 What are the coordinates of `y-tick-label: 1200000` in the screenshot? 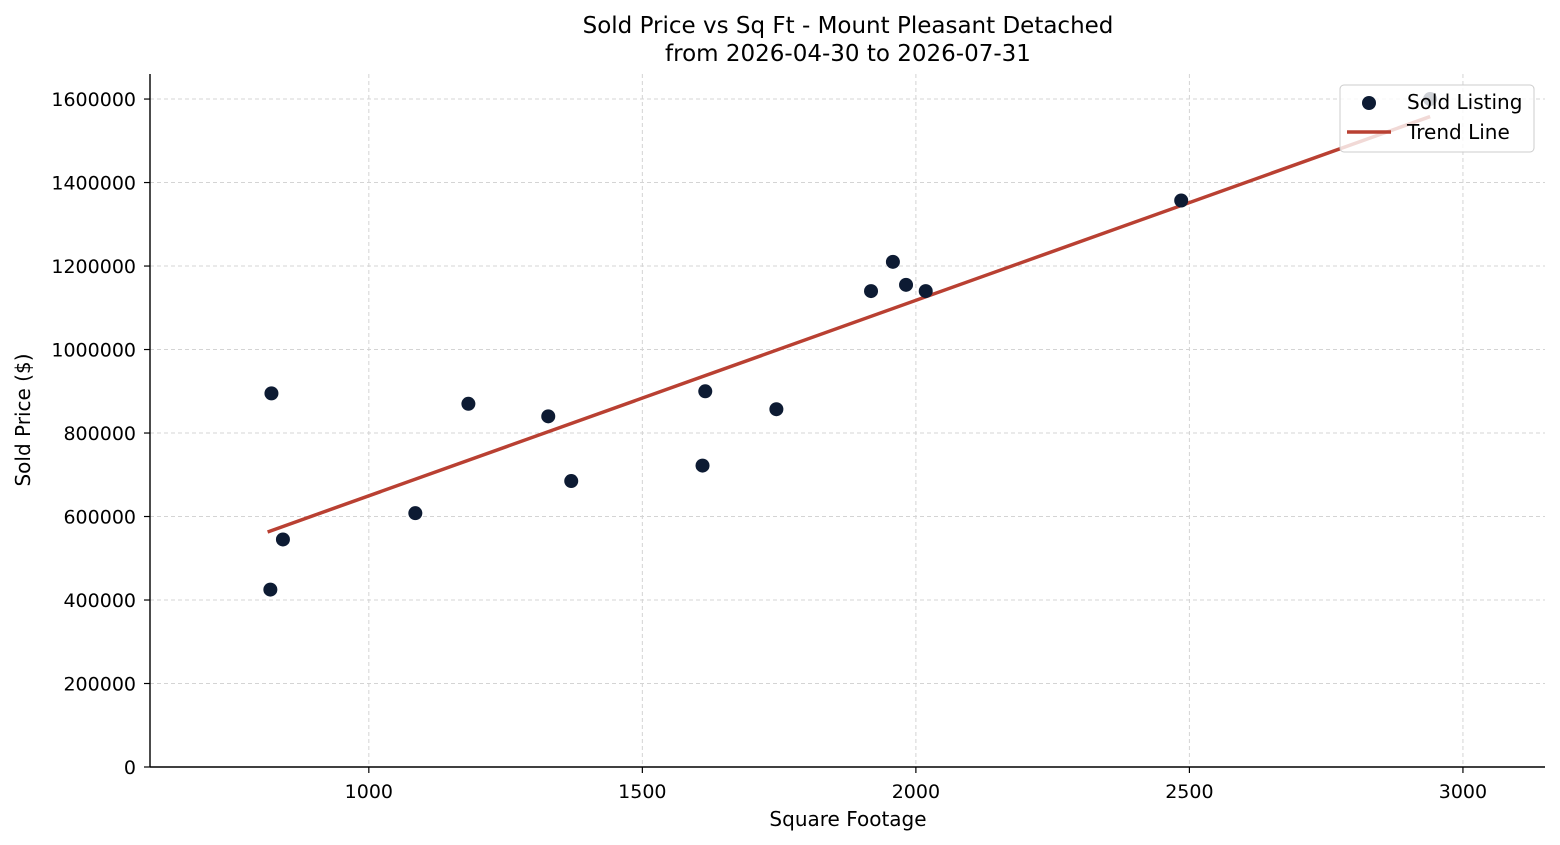 It's located at (93, 267).